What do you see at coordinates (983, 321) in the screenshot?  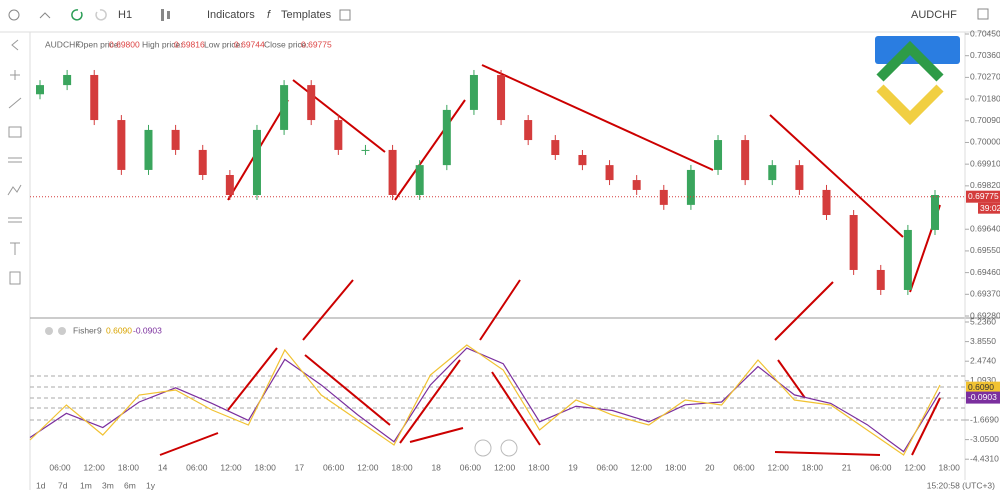 I see `fisher-tick-label: 5.2360` at bounding box center [983, 321].